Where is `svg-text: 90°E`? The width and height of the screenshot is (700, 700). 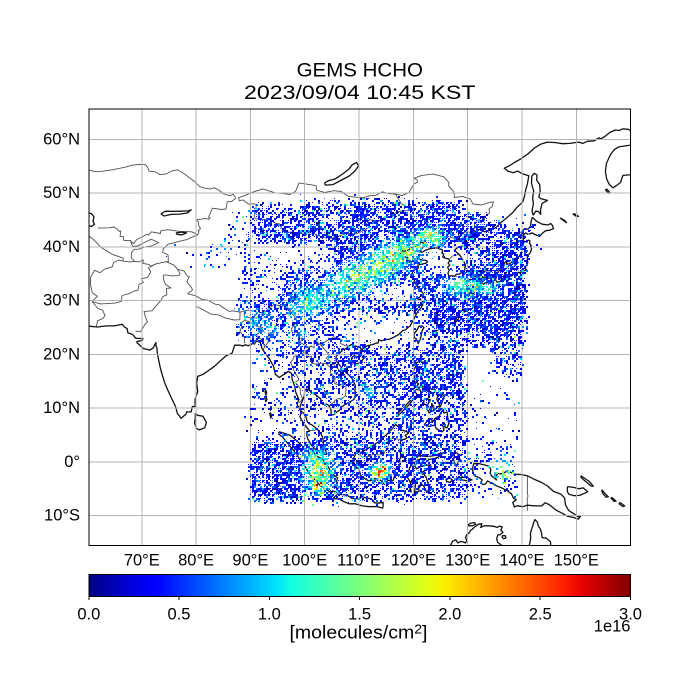
svg-text: 90°E is located at coordinates (250, 561).